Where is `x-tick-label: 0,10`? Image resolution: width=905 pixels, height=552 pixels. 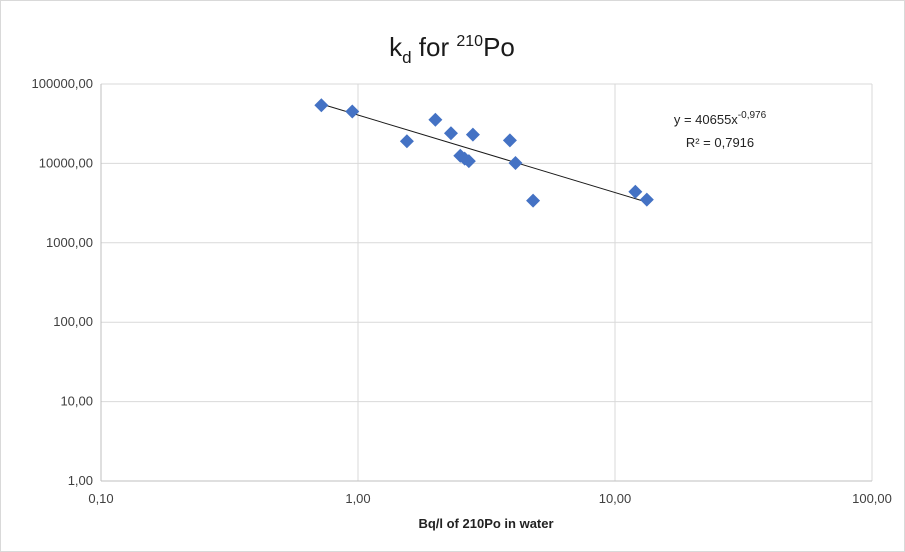 x-tick-label: 0,10 is located at coordinates (100, 498).